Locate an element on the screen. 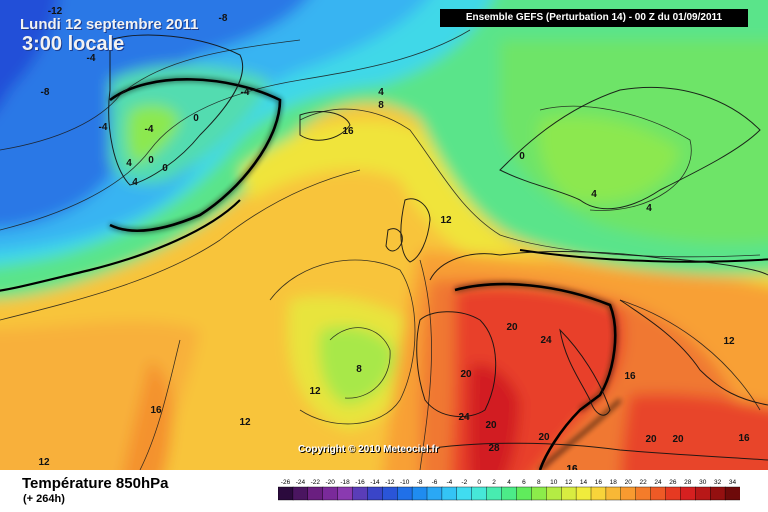  legend-tick-label: 6 is located at coordinates (524, 482).